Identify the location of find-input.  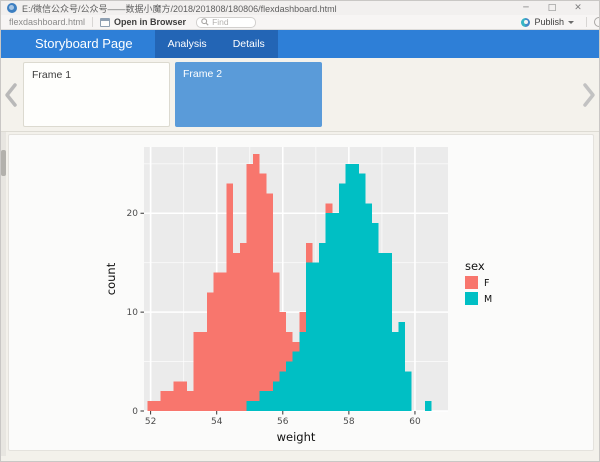
(232, 22).